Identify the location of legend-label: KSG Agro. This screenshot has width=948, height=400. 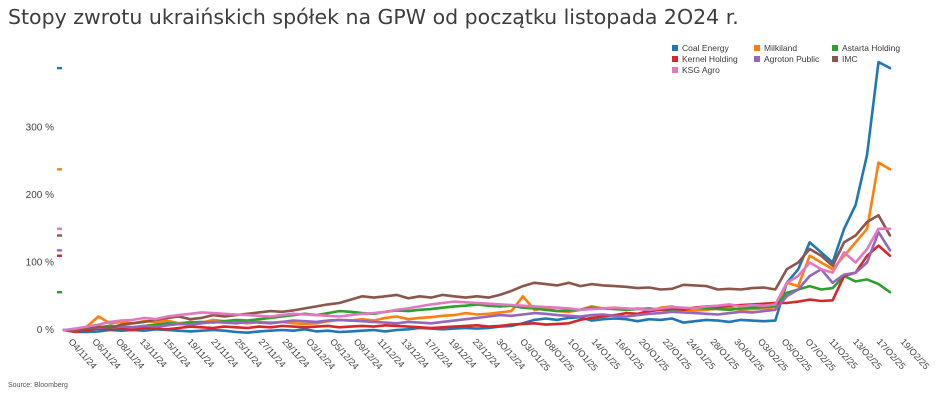
(701, 70).